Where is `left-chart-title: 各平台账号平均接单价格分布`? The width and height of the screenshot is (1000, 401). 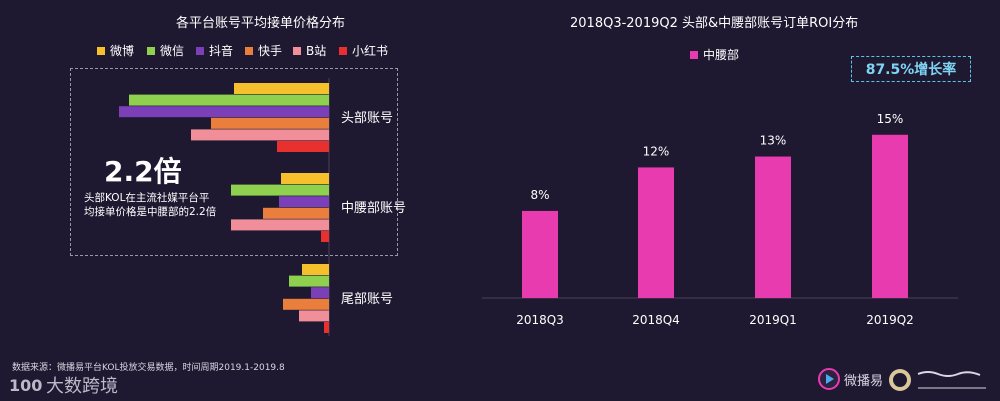
left-chart-title: 各平台账号平均接单价格分布 is located at coordinates (261, 23).